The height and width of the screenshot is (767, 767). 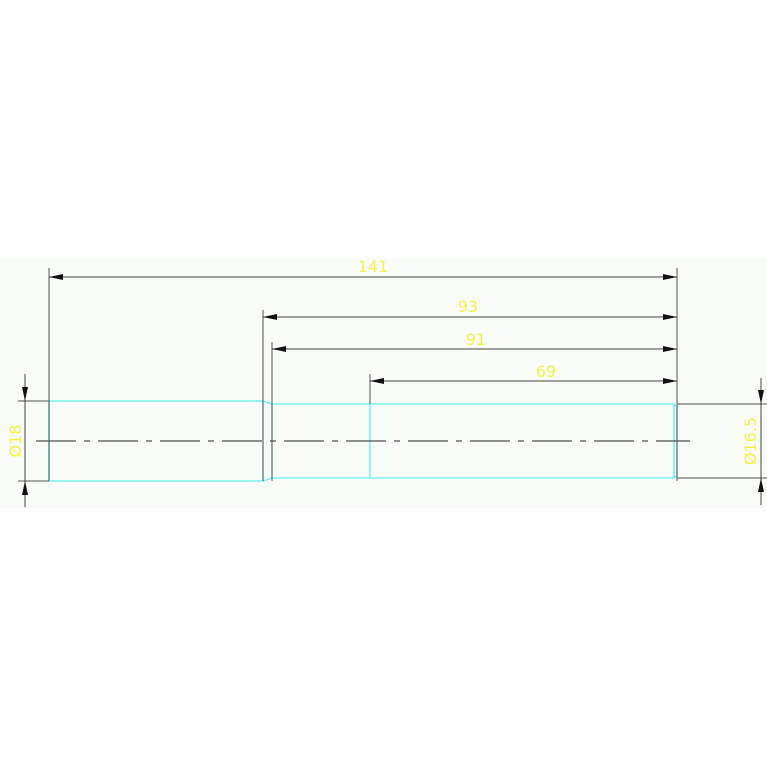 I want to click on dim-text-dia16-5: Ø16.5, so click(x=750, y=441).